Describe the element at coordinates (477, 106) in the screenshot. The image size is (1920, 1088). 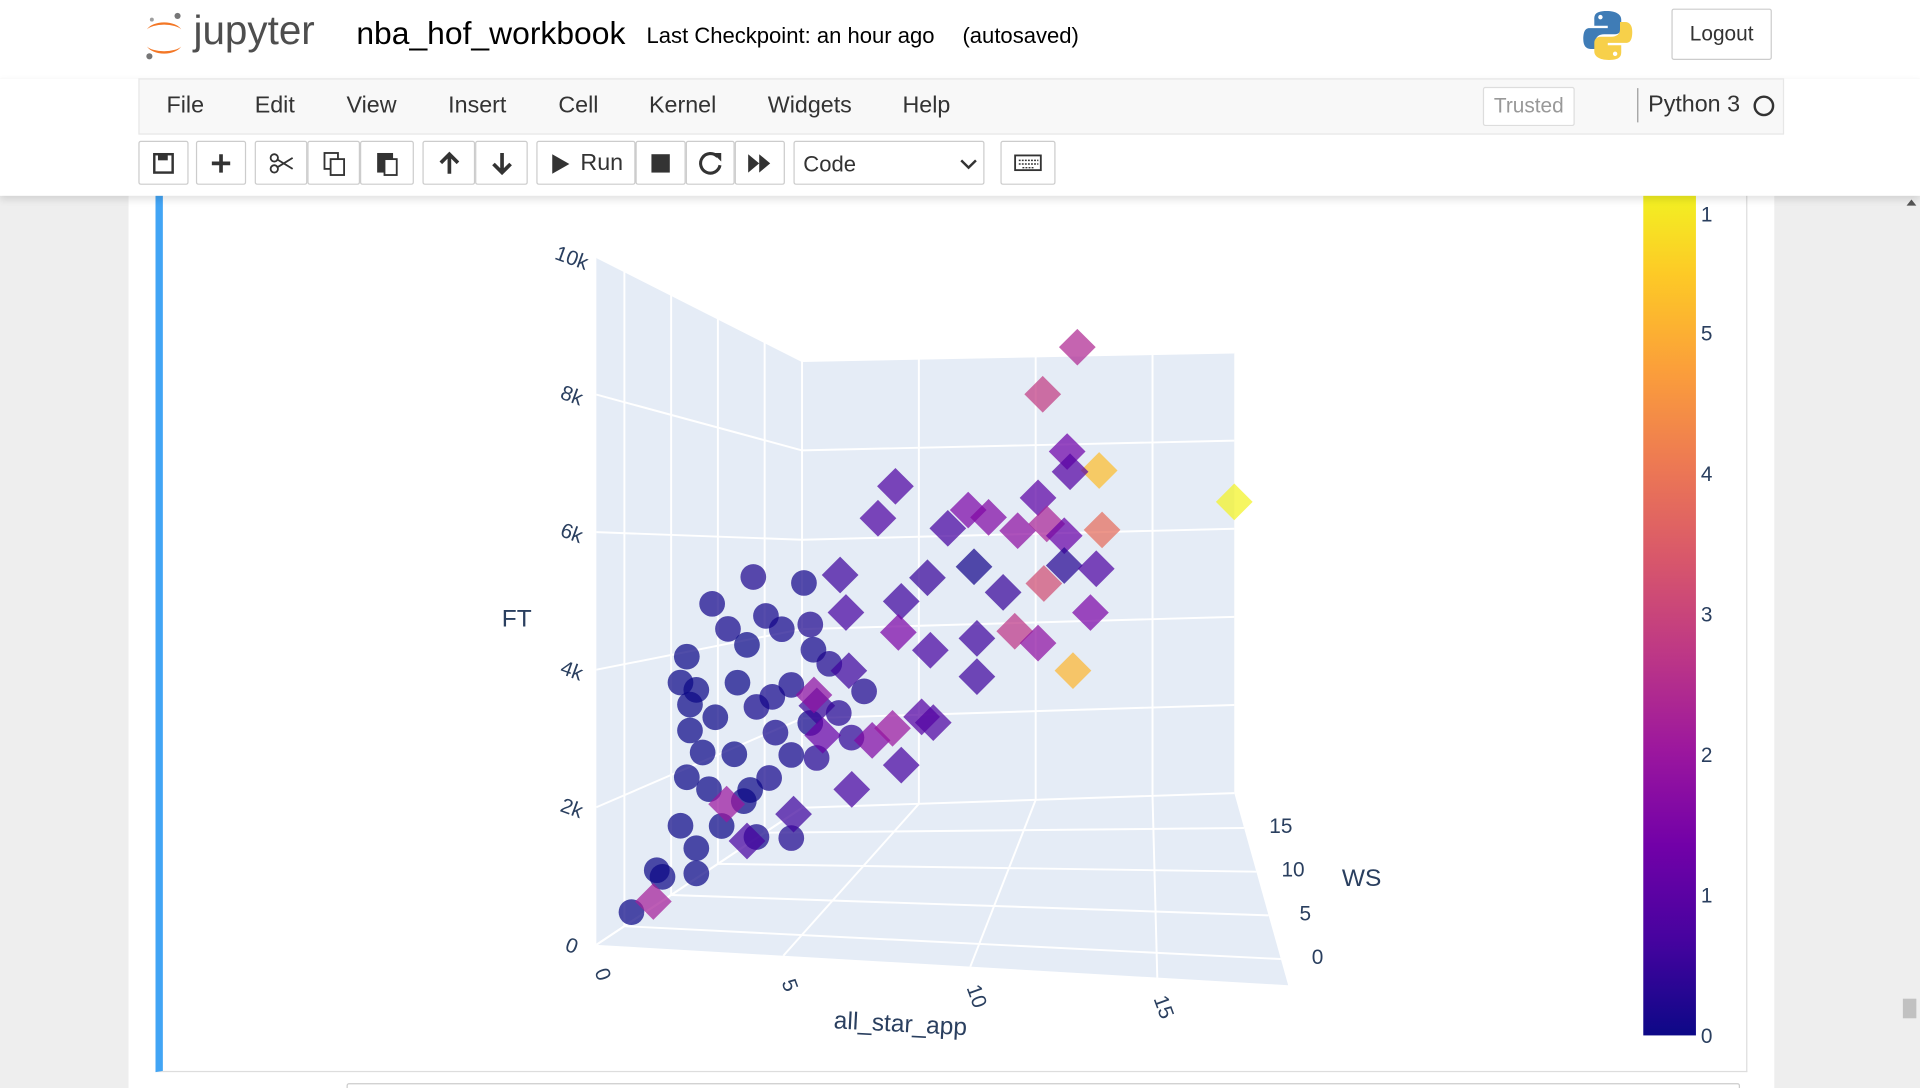
I see `menu-item: Insert` at that location.